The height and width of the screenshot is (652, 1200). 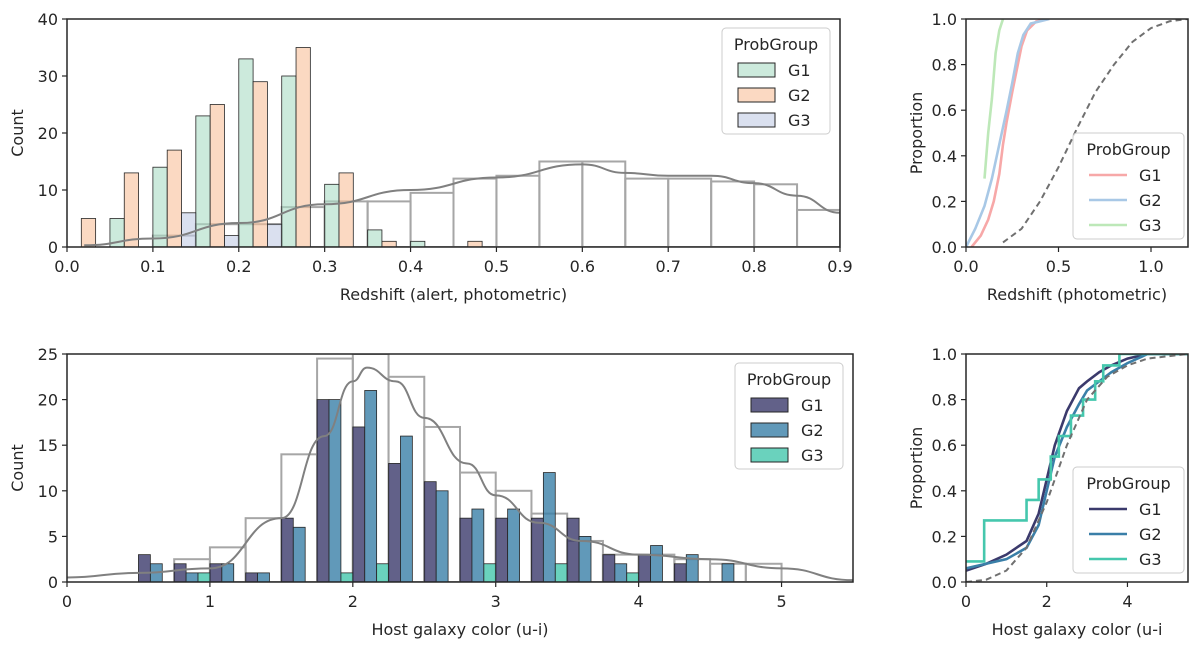 I want to click on x-tick-label: 0.5, so click(x=496, y=266).